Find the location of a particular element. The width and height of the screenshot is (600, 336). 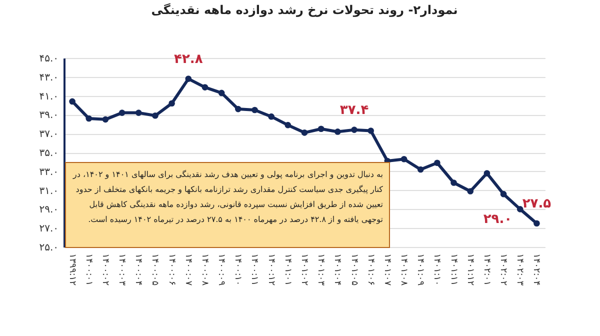

x-tick-label: ۱۴۰۰:۰۱ is located at coordinates (88, 270).